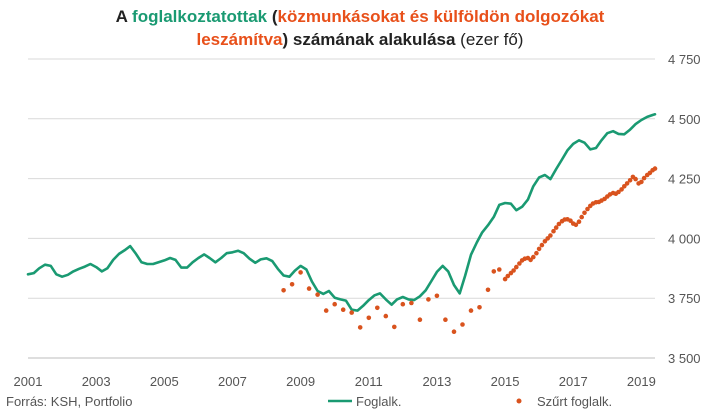  Describe the element at coordinates (436, 381) in the screenshot. I see `x-tick-label: 2013` at that location.